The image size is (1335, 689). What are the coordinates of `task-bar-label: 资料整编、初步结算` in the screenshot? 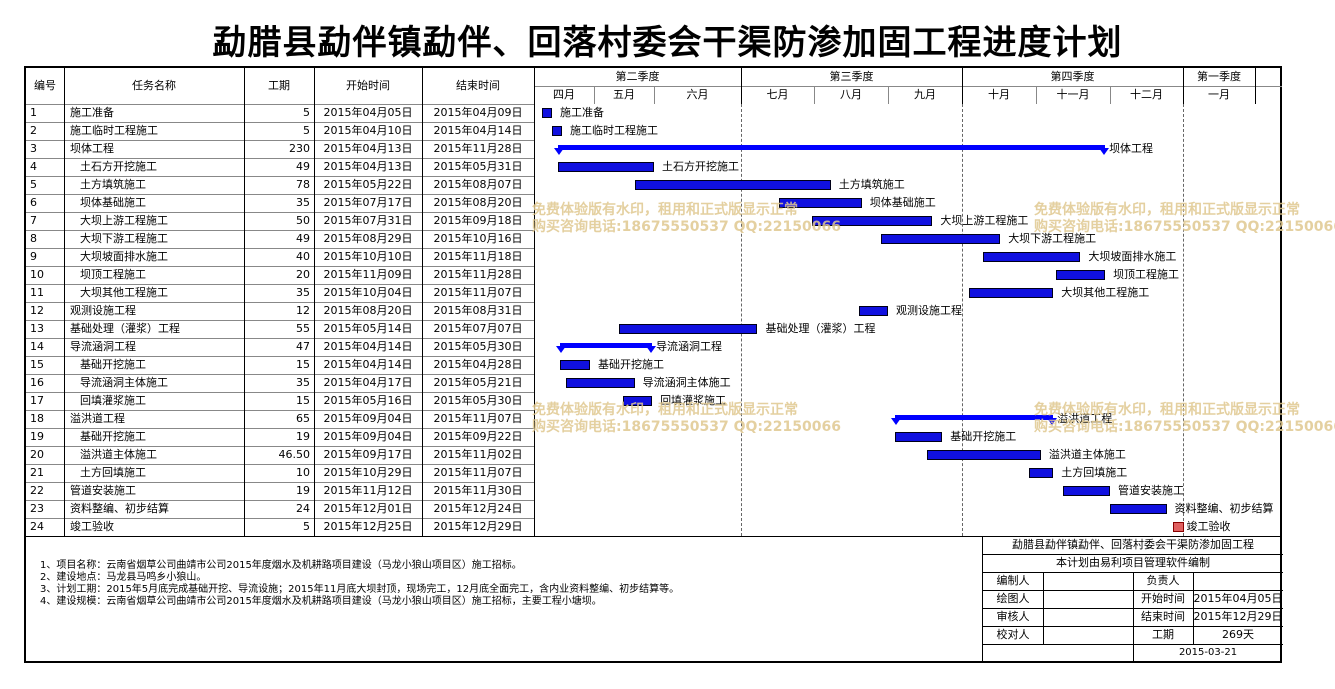 It's located at (1224, 508).